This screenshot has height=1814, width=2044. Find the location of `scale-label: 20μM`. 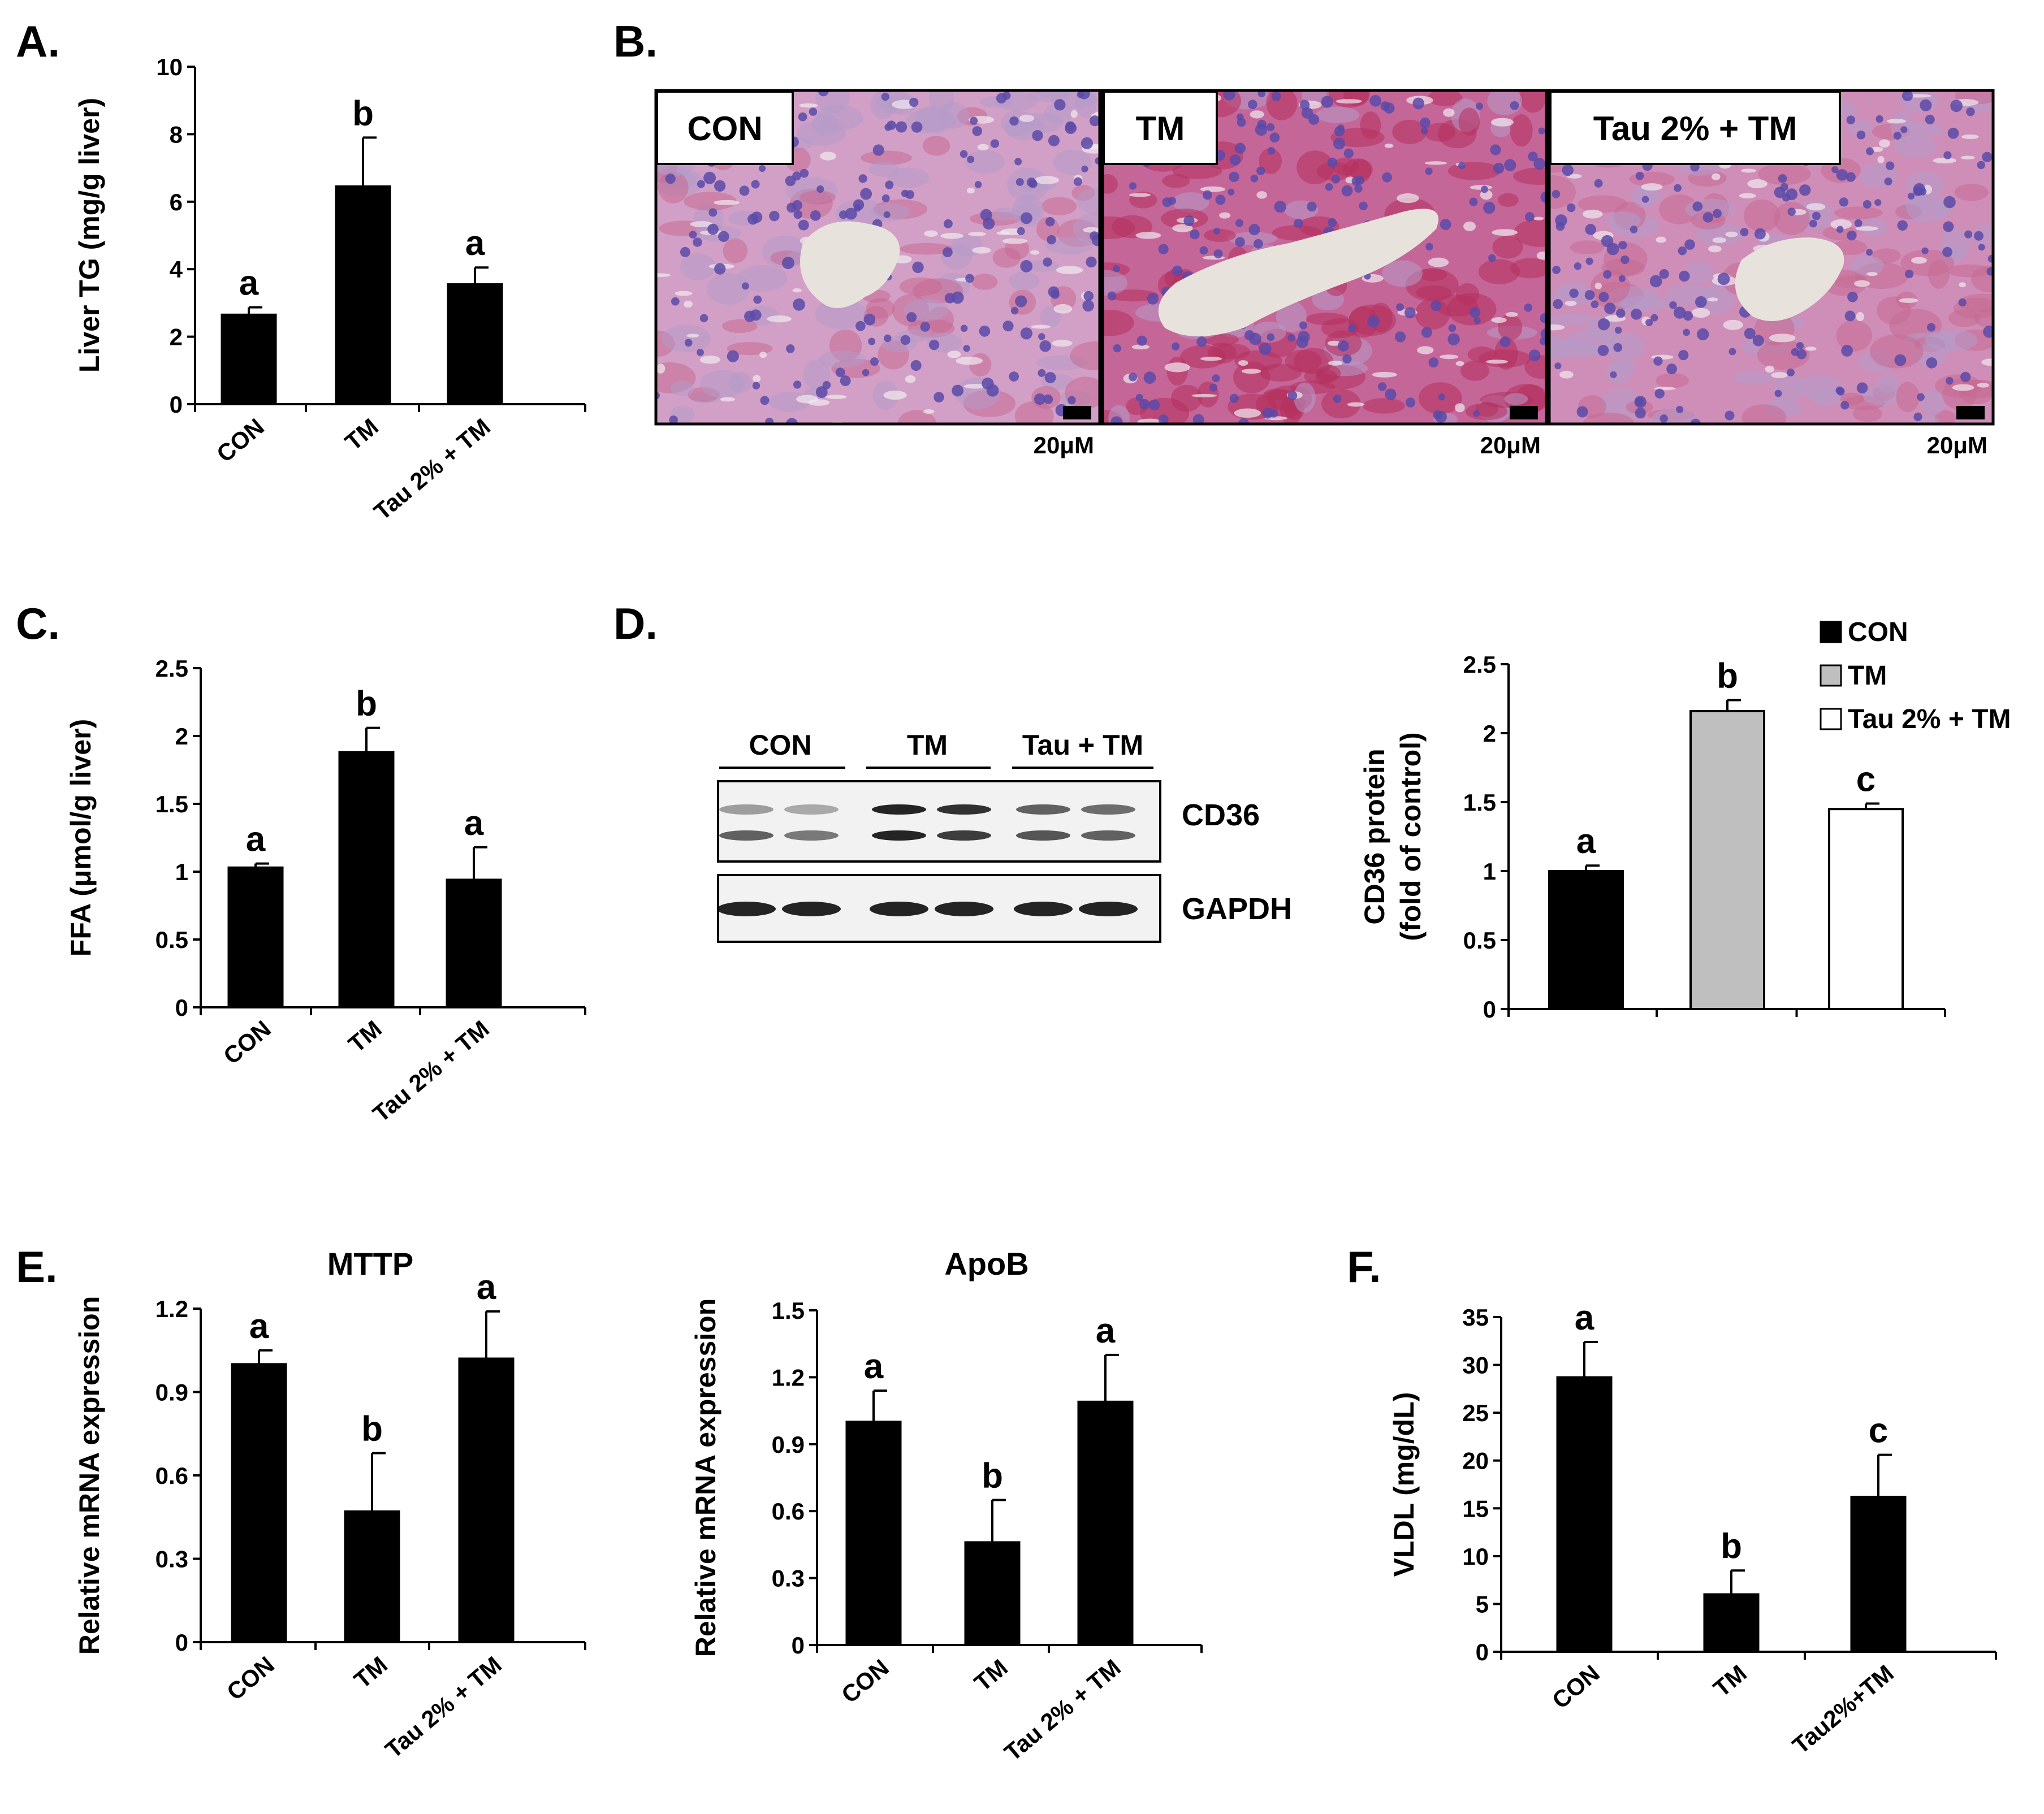

scale-label: 20μM is located at coordinates (1064, 445).